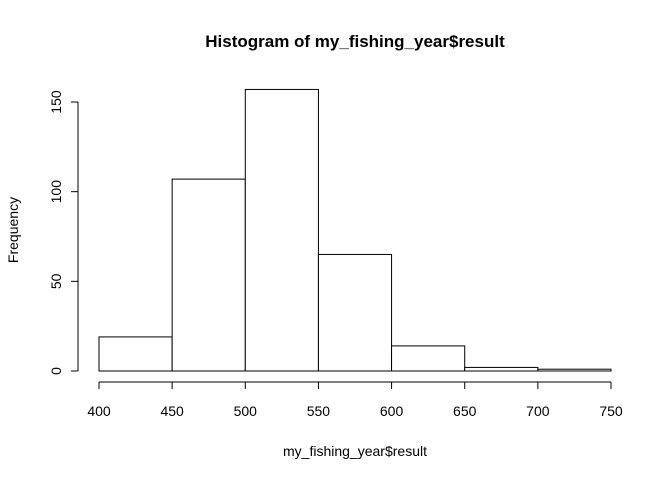 This screenshot has width=672, height=480. Describe the element at coordinates (355, 400) in the screenshot. I see `x-axis: 400 450 500 550 600 650 700 750` at that location.